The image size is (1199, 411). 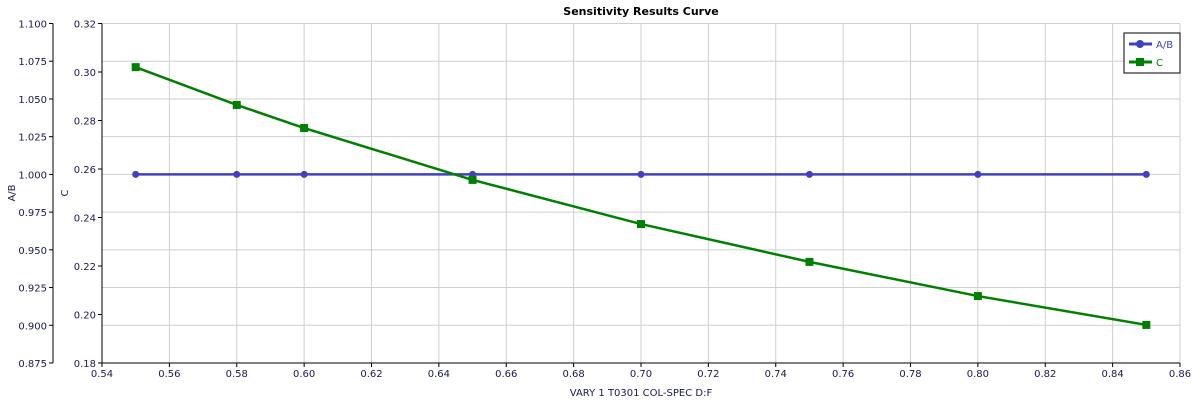 What do you see at coordinates (32, 100) in the screenshot?
I see `ab-tick-label: 1.050` at bounding box center [32, 100].